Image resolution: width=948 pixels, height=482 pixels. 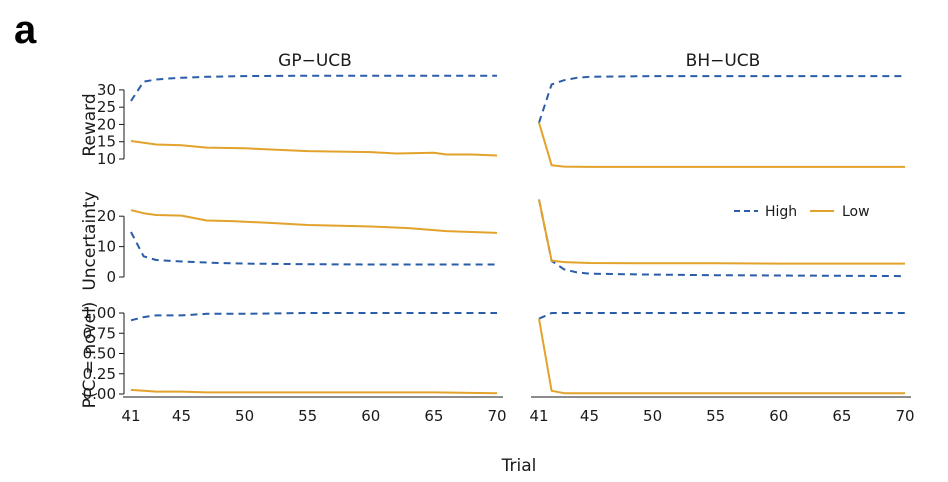 What do you see at coordinates (106, 247) in the screenshot?
I see `y-tick-label-uncertainty: 10` at bounding box center [106, 247].